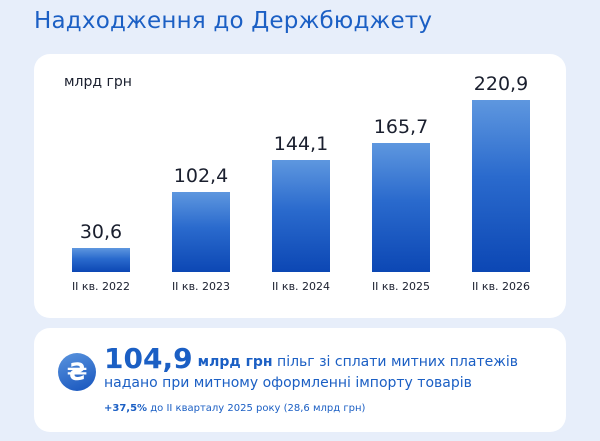 This screenshot has height=441, width=600. Describe the element at coordinates (201, 286) in the screenshot. I see `category-label: II кв. 2023` at that location.